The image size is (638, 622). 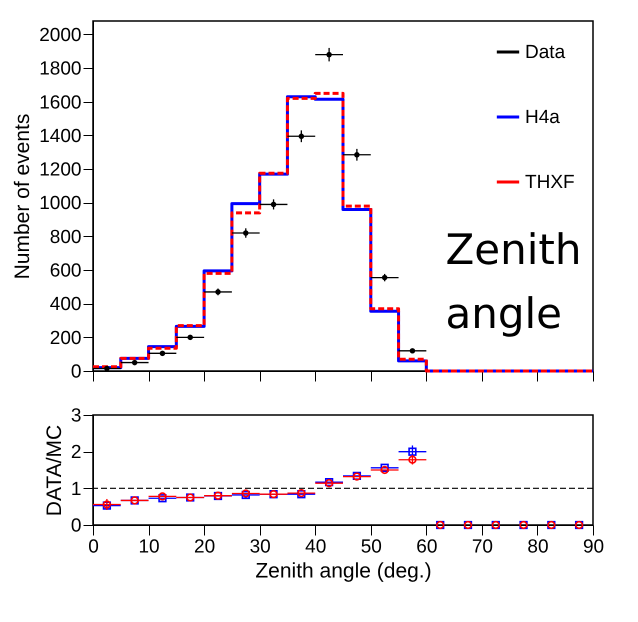 I want to click on y-tick-label: 800, so click(x=66, y=237).